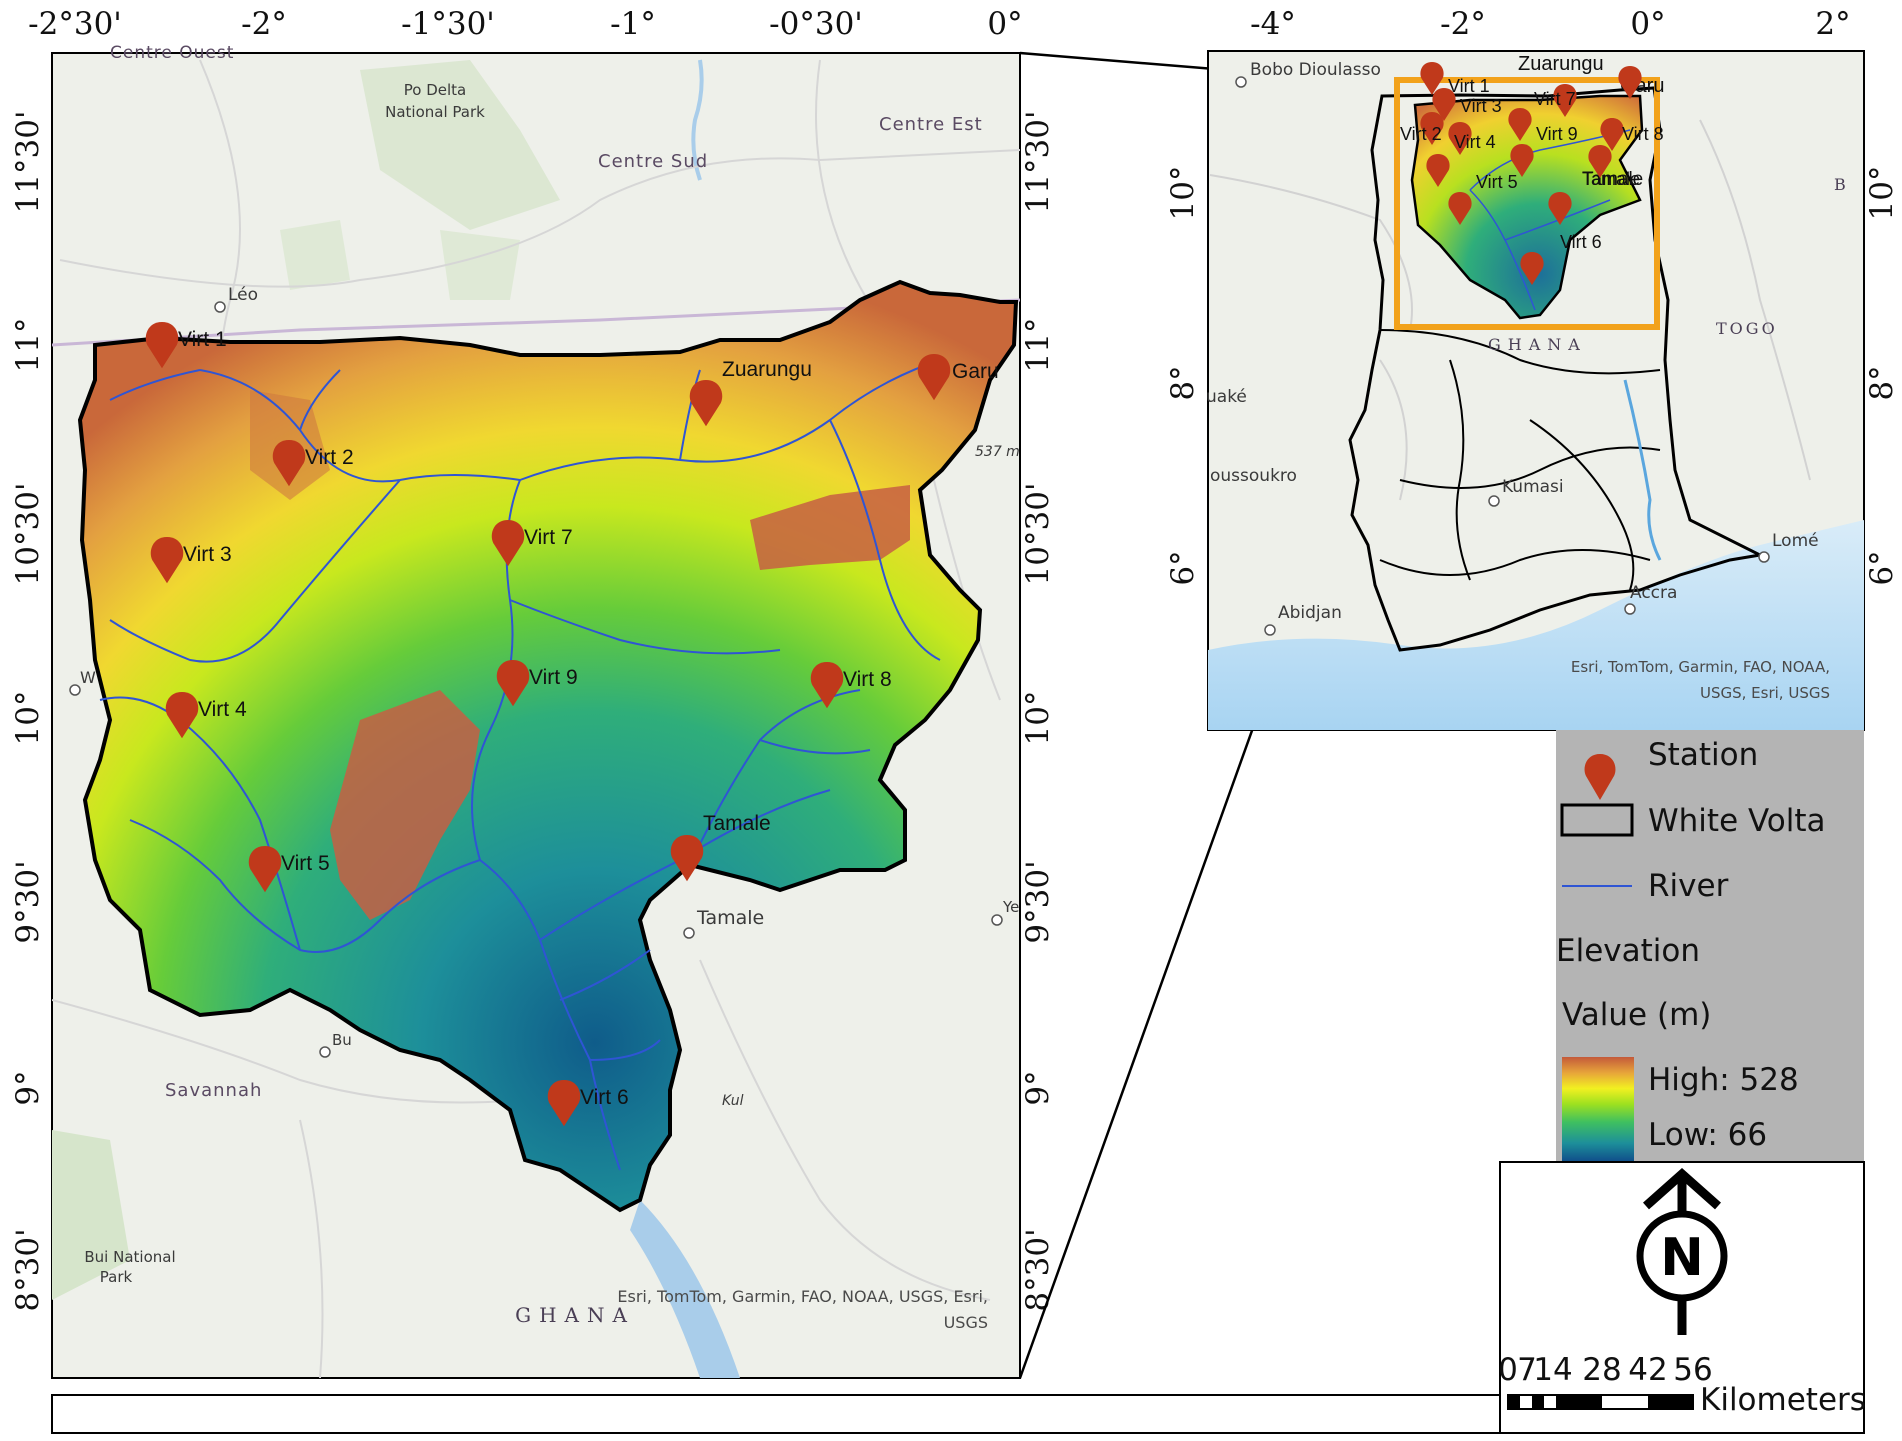  What do you see at coordinates (329, 457) in the screenshot?
I see `station-label: Virt 2` at bounding box center [329, 457].